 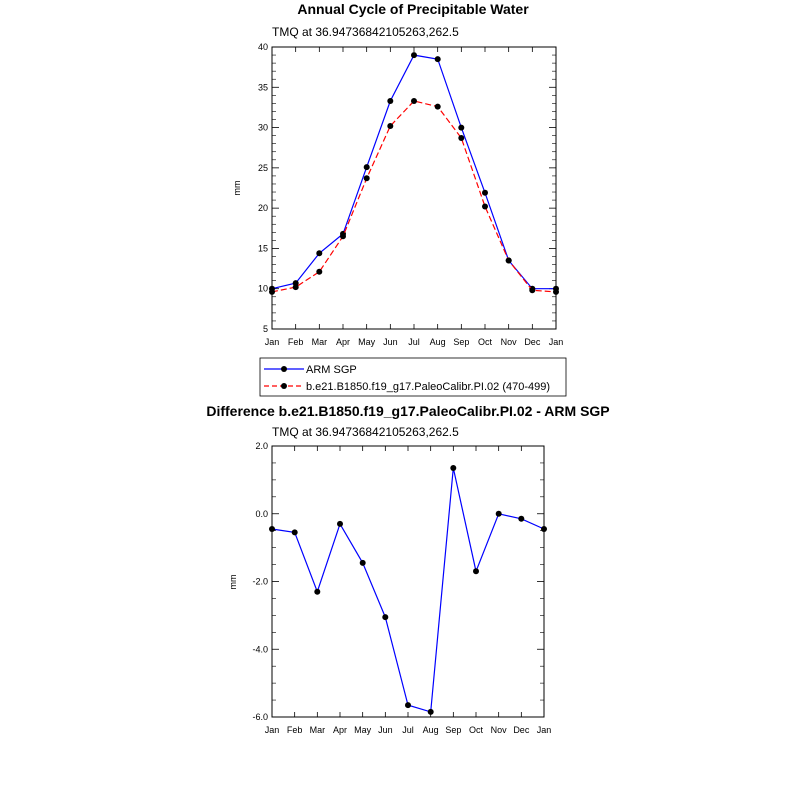 I want to click on chart1-xtick-label: Jun, so click(x=390, y=342).